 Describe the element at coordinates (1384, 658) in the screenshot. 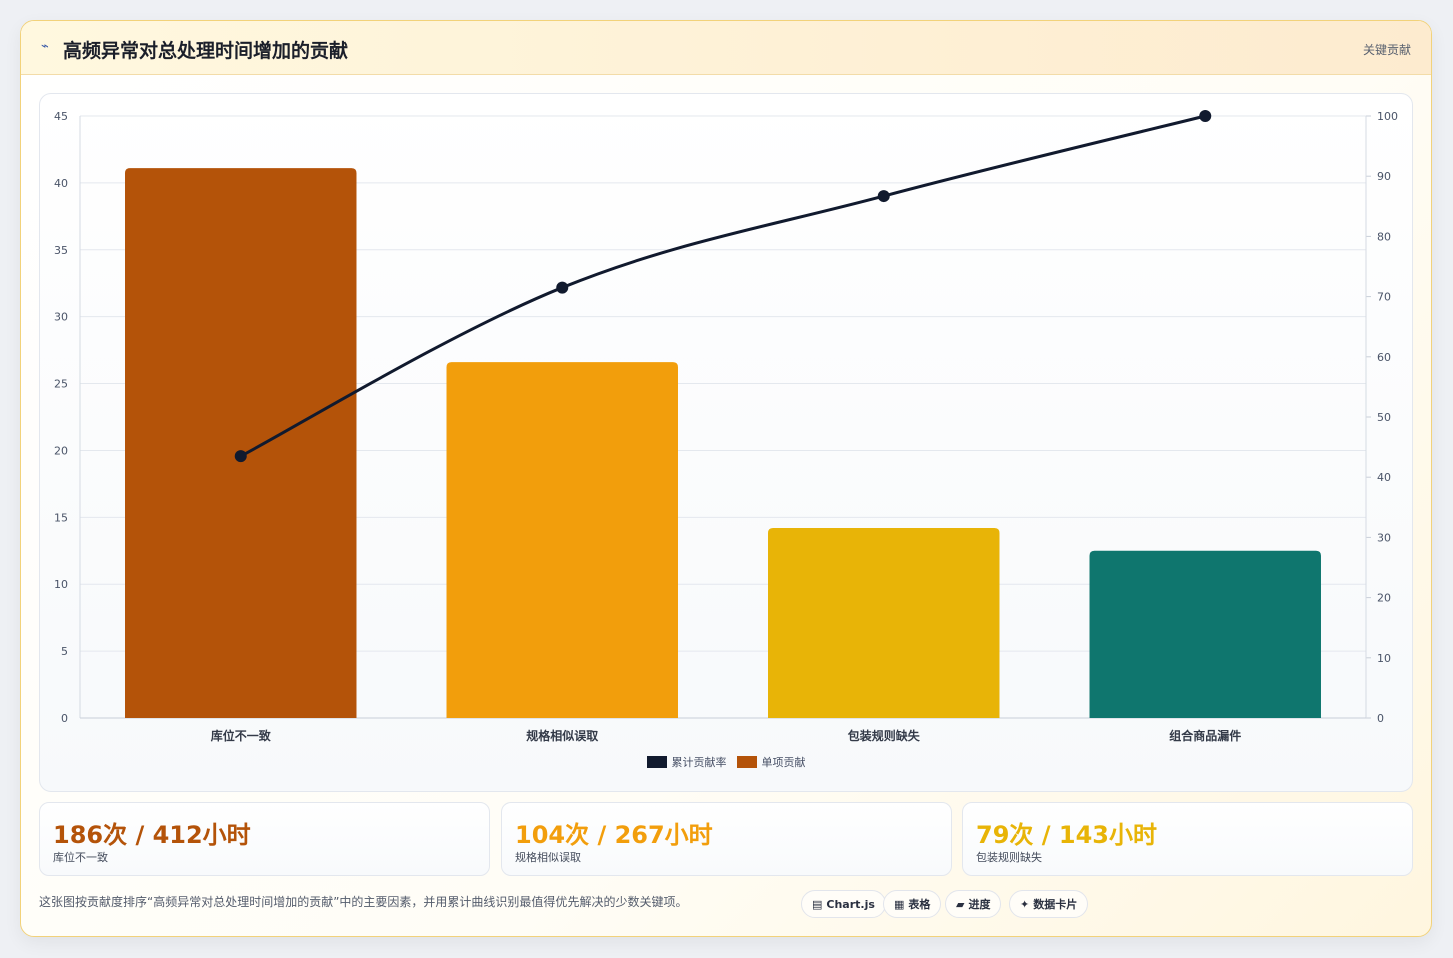

I see `y-right-tick-label: 10` at that location.